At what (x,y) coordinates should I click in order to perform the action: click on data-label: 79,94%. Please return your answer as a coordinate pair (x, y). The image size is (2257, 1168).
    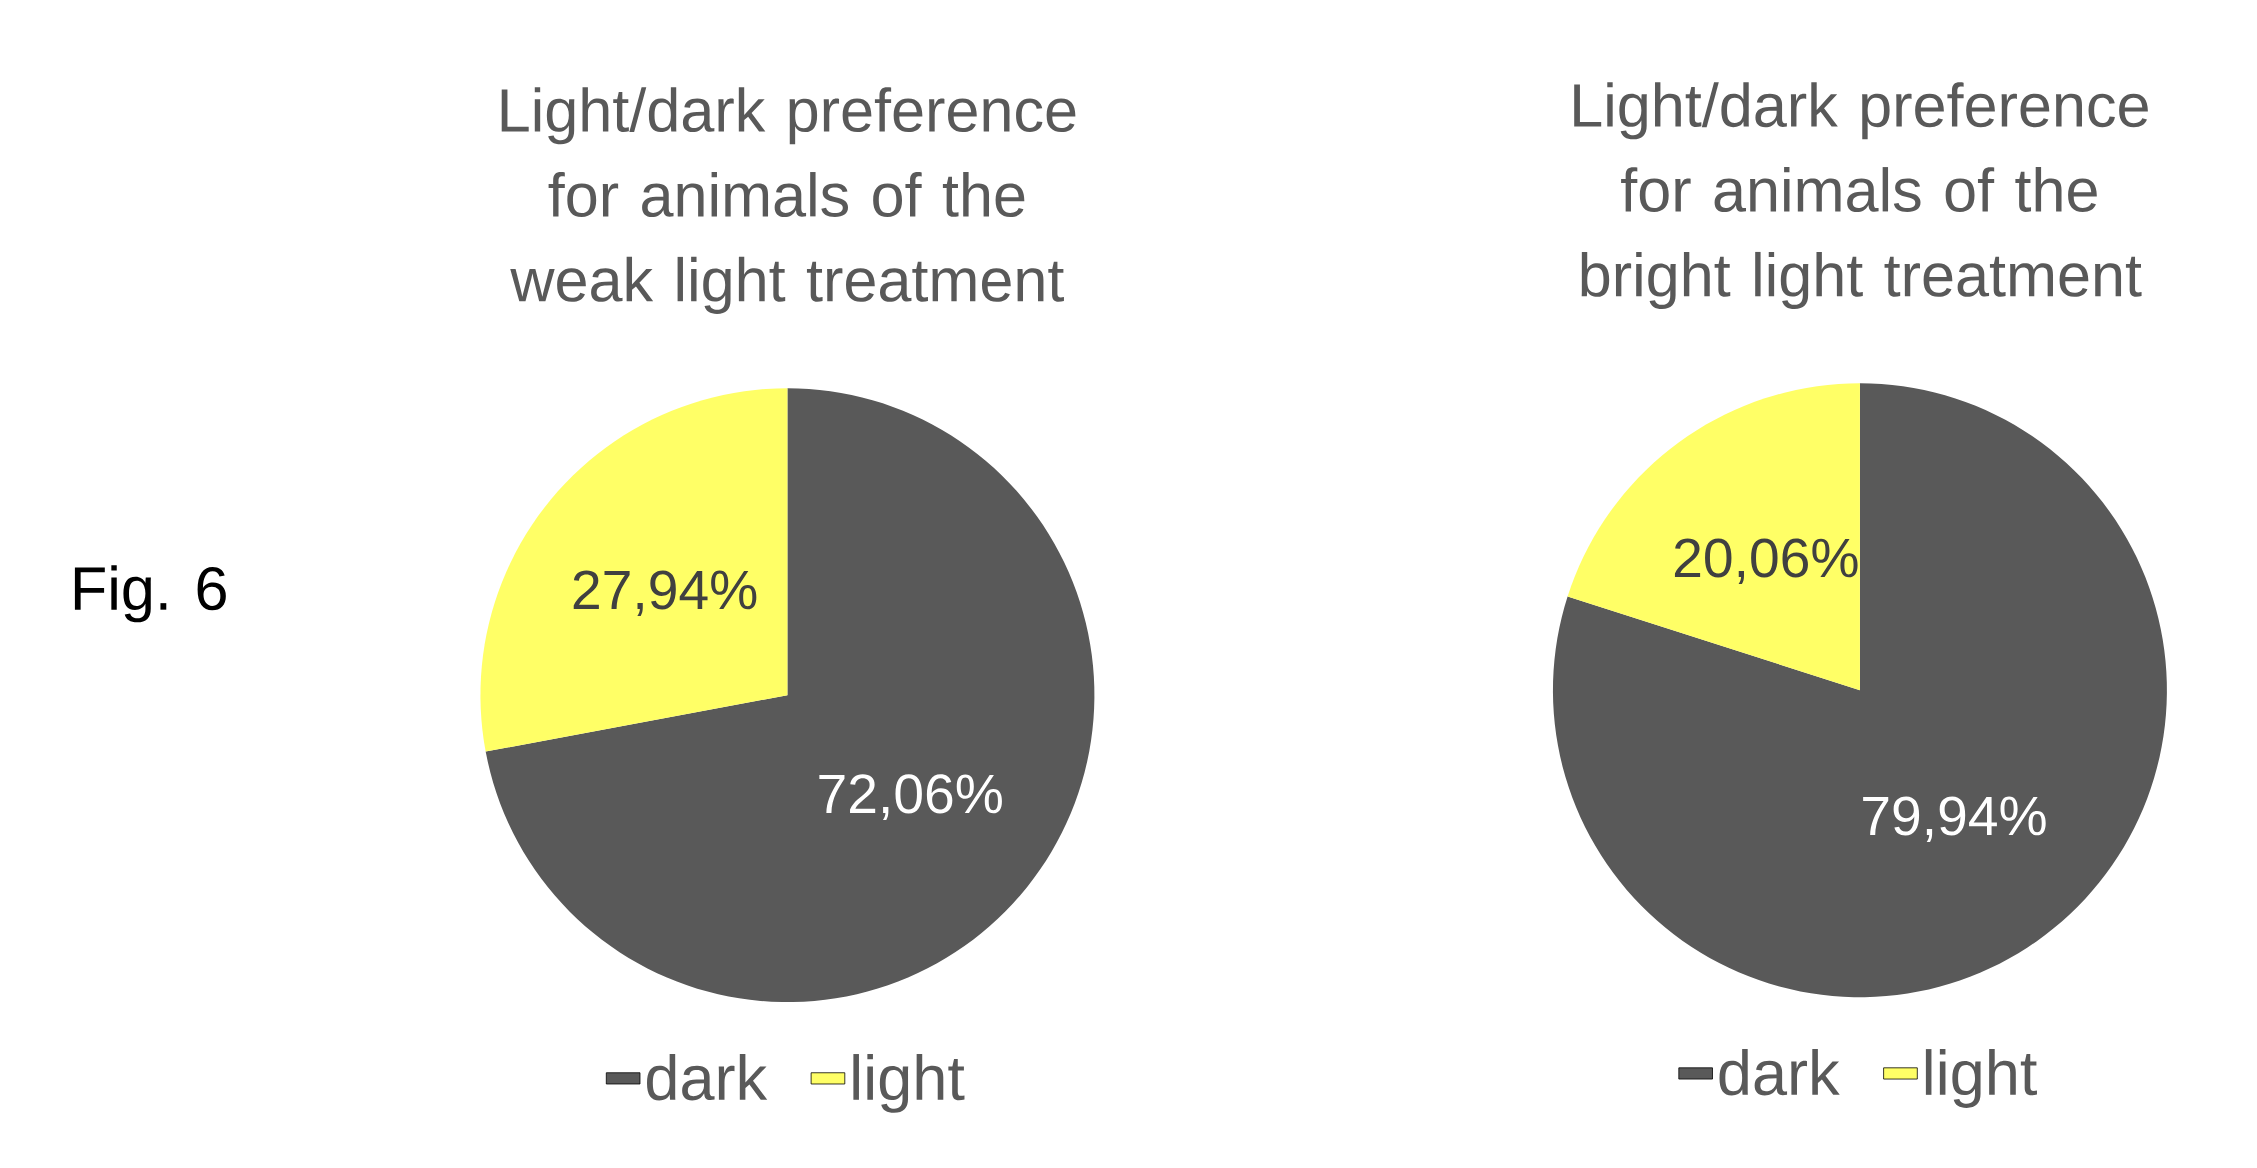
    Looking at the image, I should click on (1954, 819).